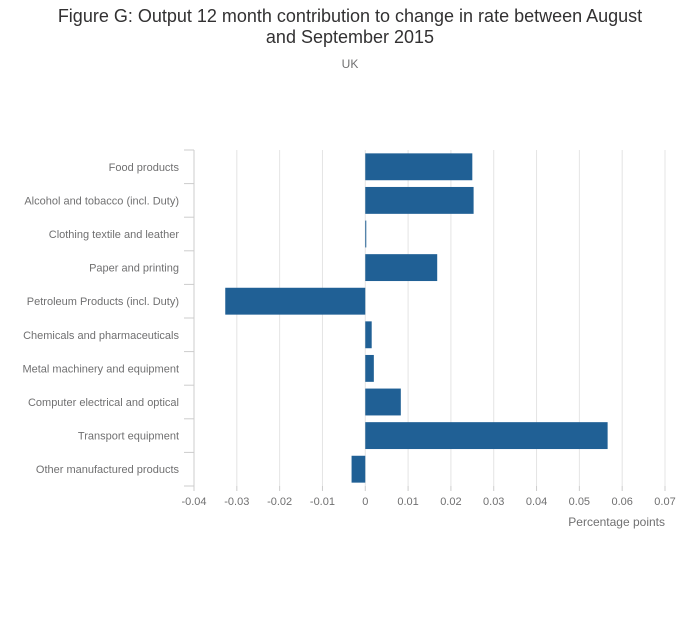 The image size is (700, 635). Describe the element at coordinates (536, 502) in the screenshot. I see `x-tick-label: 0.04` at that location.